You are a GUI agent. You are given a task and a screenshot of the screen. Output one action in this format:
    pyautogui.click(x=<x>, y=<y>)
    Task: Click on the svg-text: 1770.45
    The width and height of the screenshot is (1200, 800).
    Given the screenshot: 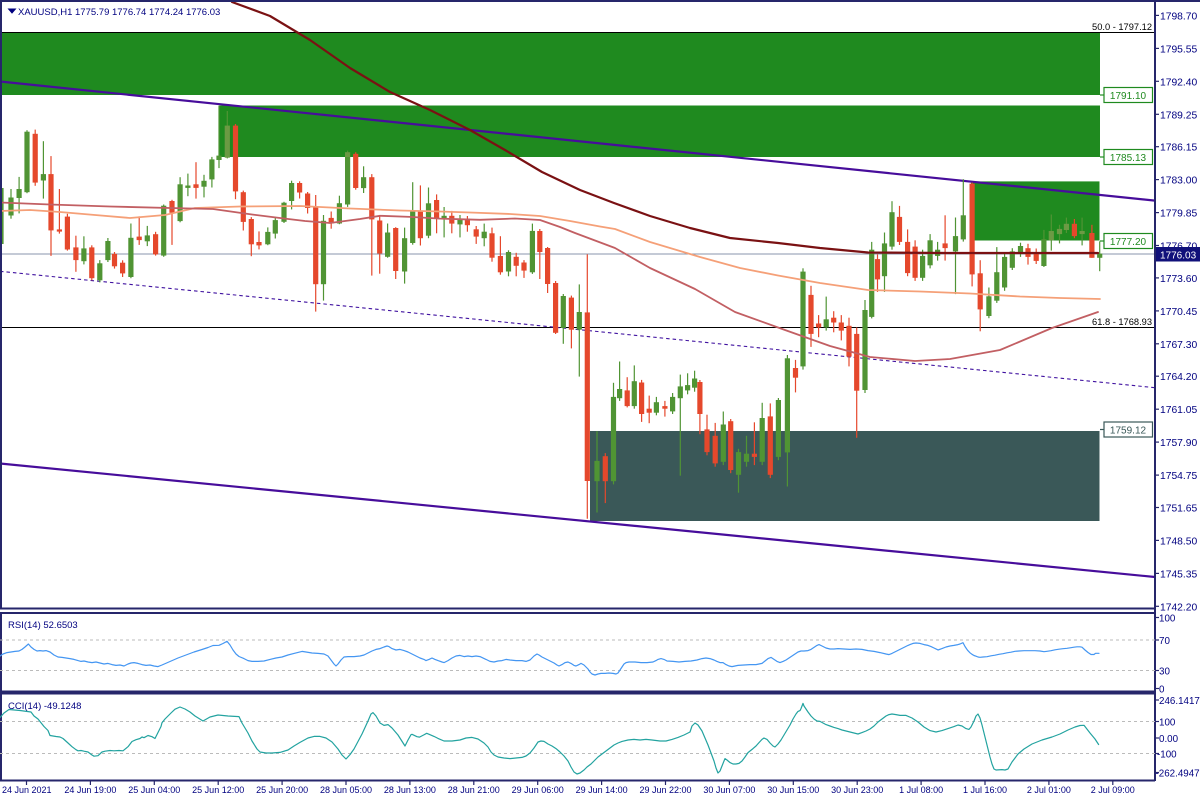 What is the action you would take?
    pyautogui.click(x=1178, y=312)
    